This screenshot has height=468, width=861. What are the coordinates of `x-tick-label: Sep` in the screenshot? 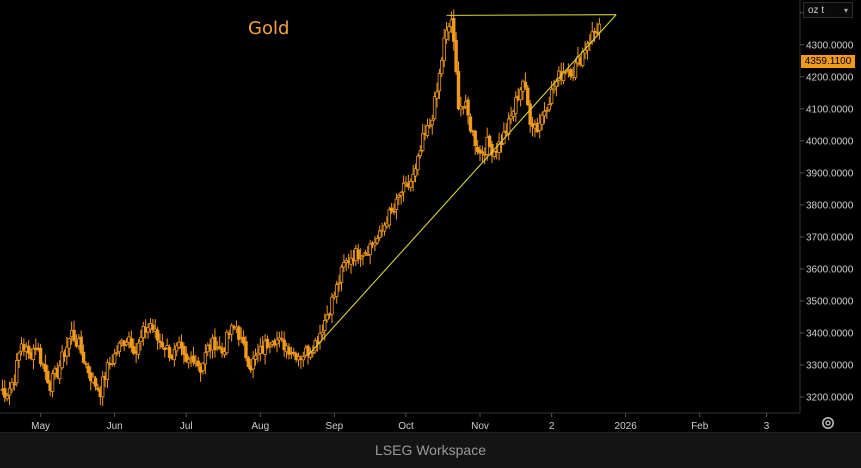 It's located at (334, 426).